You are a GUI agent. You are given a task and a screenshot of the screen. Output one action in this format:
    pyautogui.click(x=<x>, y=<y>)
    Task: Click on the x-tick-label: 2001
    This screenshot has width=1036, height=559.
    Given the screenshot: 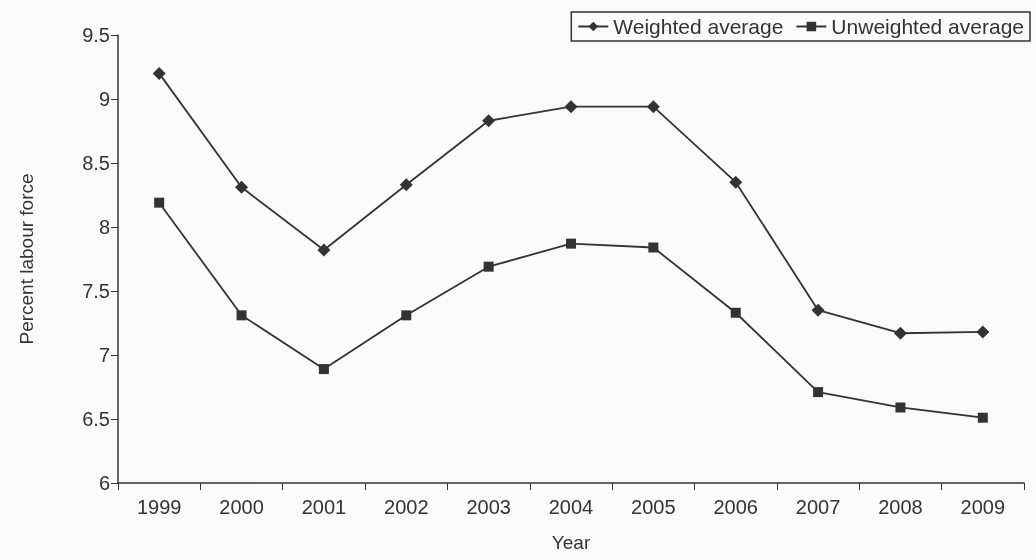 What is the action you would take?
    pyautogui.click(x=324, y=507)
    